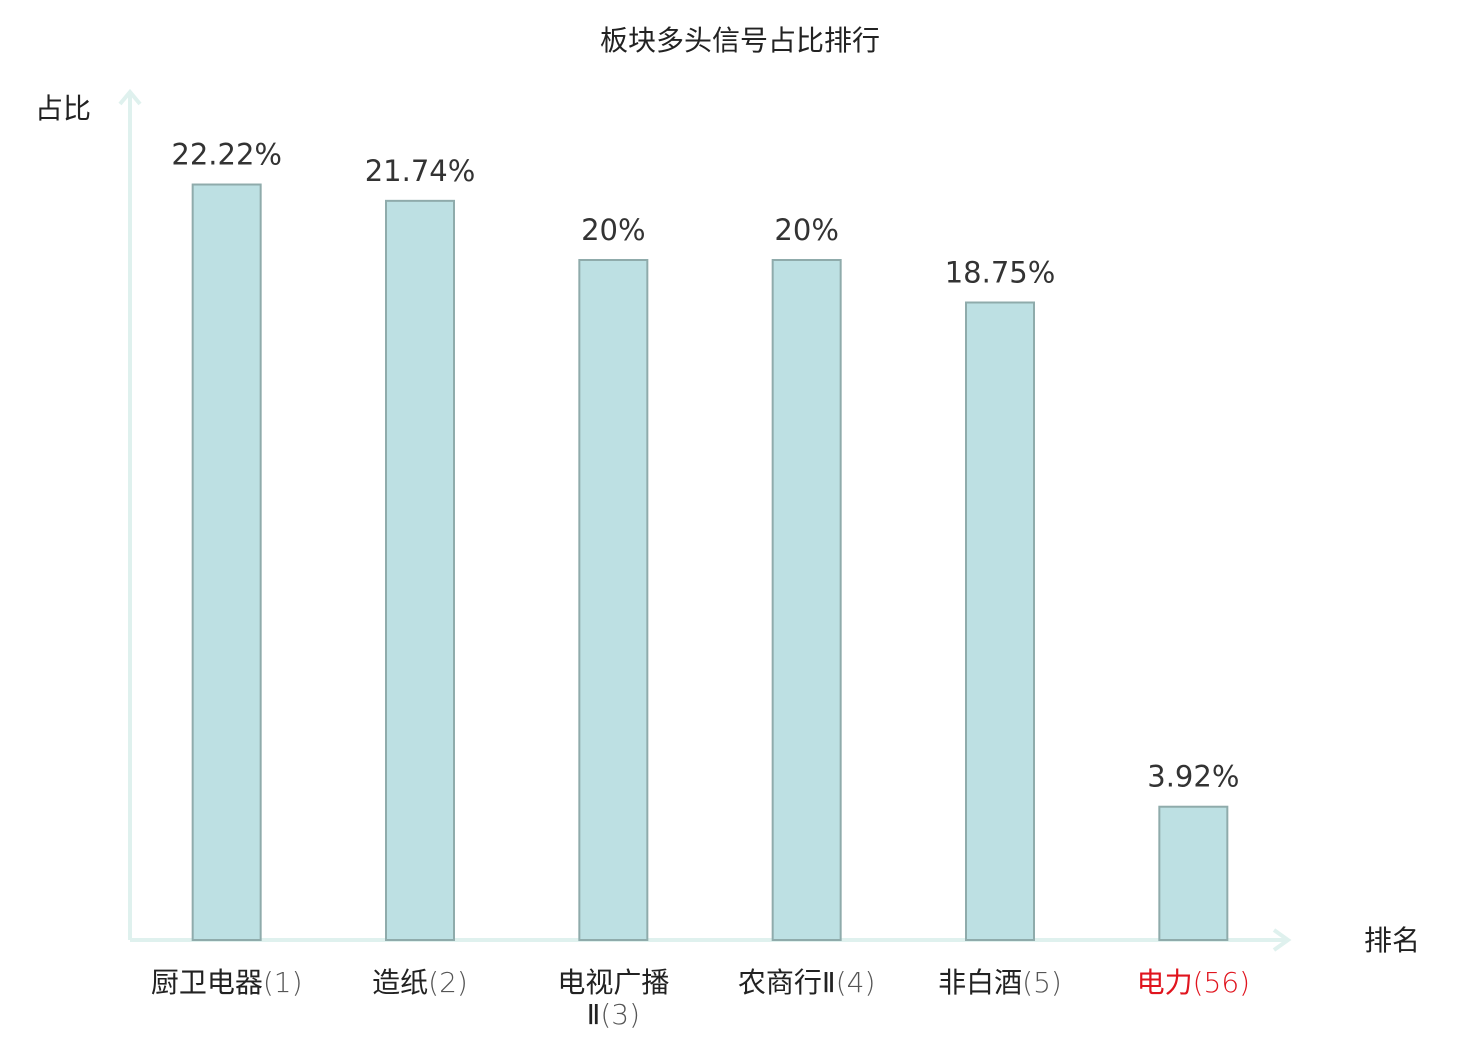 The image size is (1480, 1040). Describe the element at coordinates (1221, 982) in the screenshot. I see `category-rank: (56)` at that location.